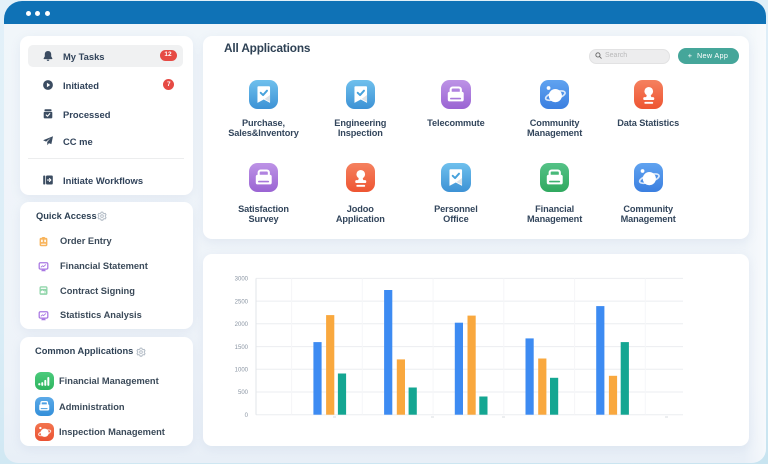 The width and height of the screenshot is (768, 464). Describe the element at coordinates (242, 371) in the screenshot. I see `svg-text: 1000` at that location.